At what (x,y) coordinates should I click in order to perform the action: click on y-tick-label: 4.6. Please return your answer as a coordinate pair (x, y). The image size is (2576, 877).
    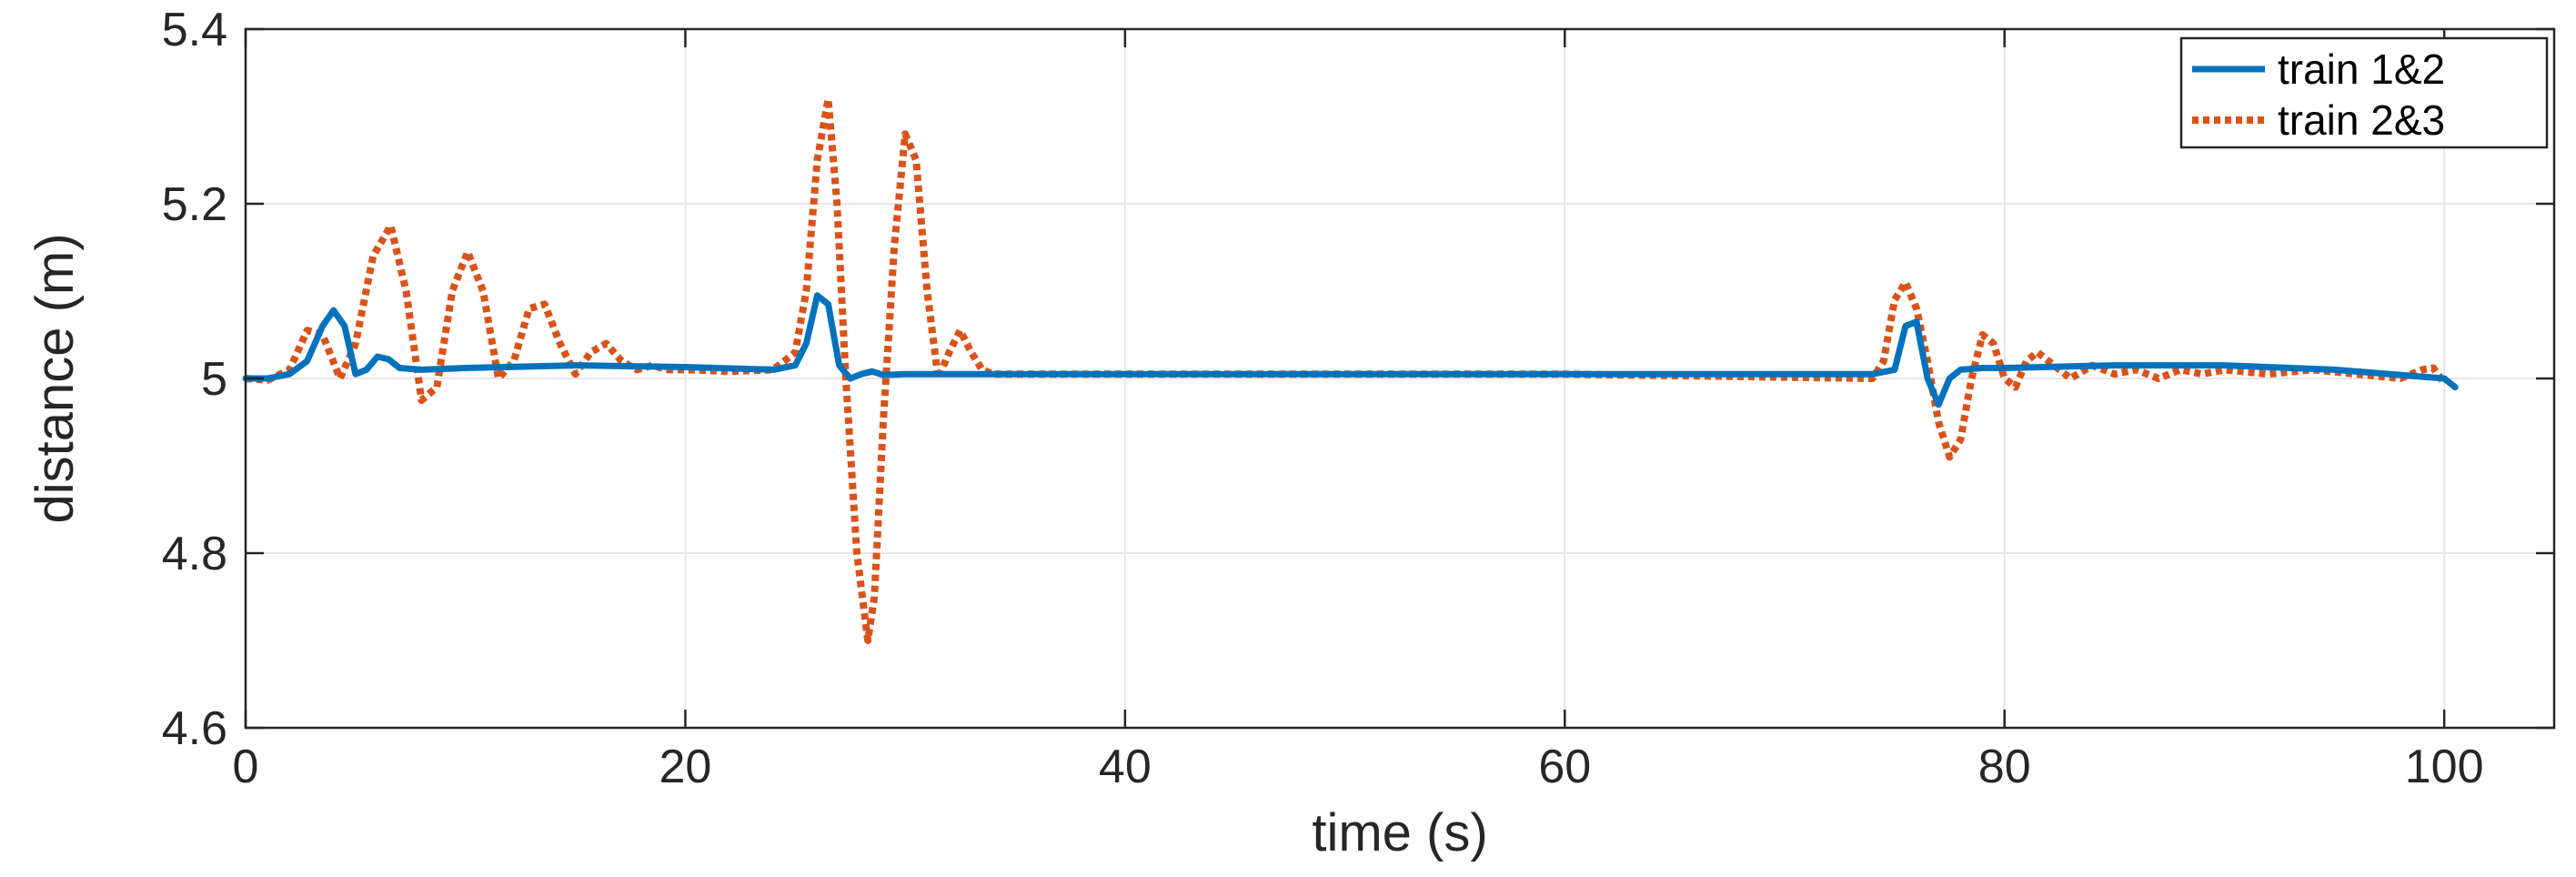
    Looking at the image, I should click on (194, 728).